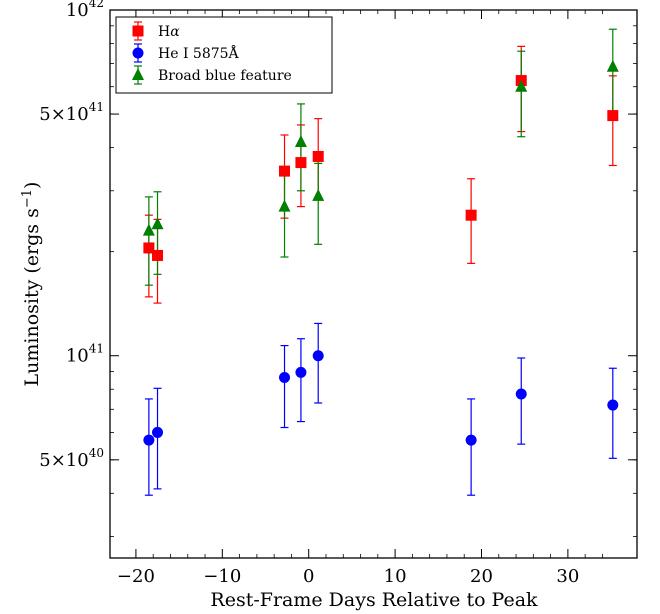 The image size is (660, 614). What do you see at coordinates (374, 600) in the screenshot?
I see `x-axis-label: Rest-Frame Days Relative to Peak` at bounding box center [374, 600].